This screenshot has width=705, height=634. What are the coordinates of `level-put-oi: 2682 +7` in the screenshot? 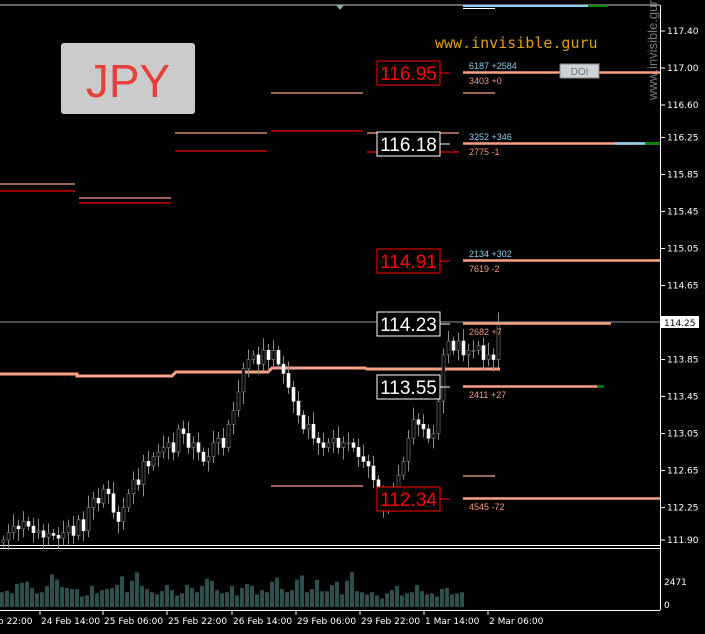 It's located at (485, 332).